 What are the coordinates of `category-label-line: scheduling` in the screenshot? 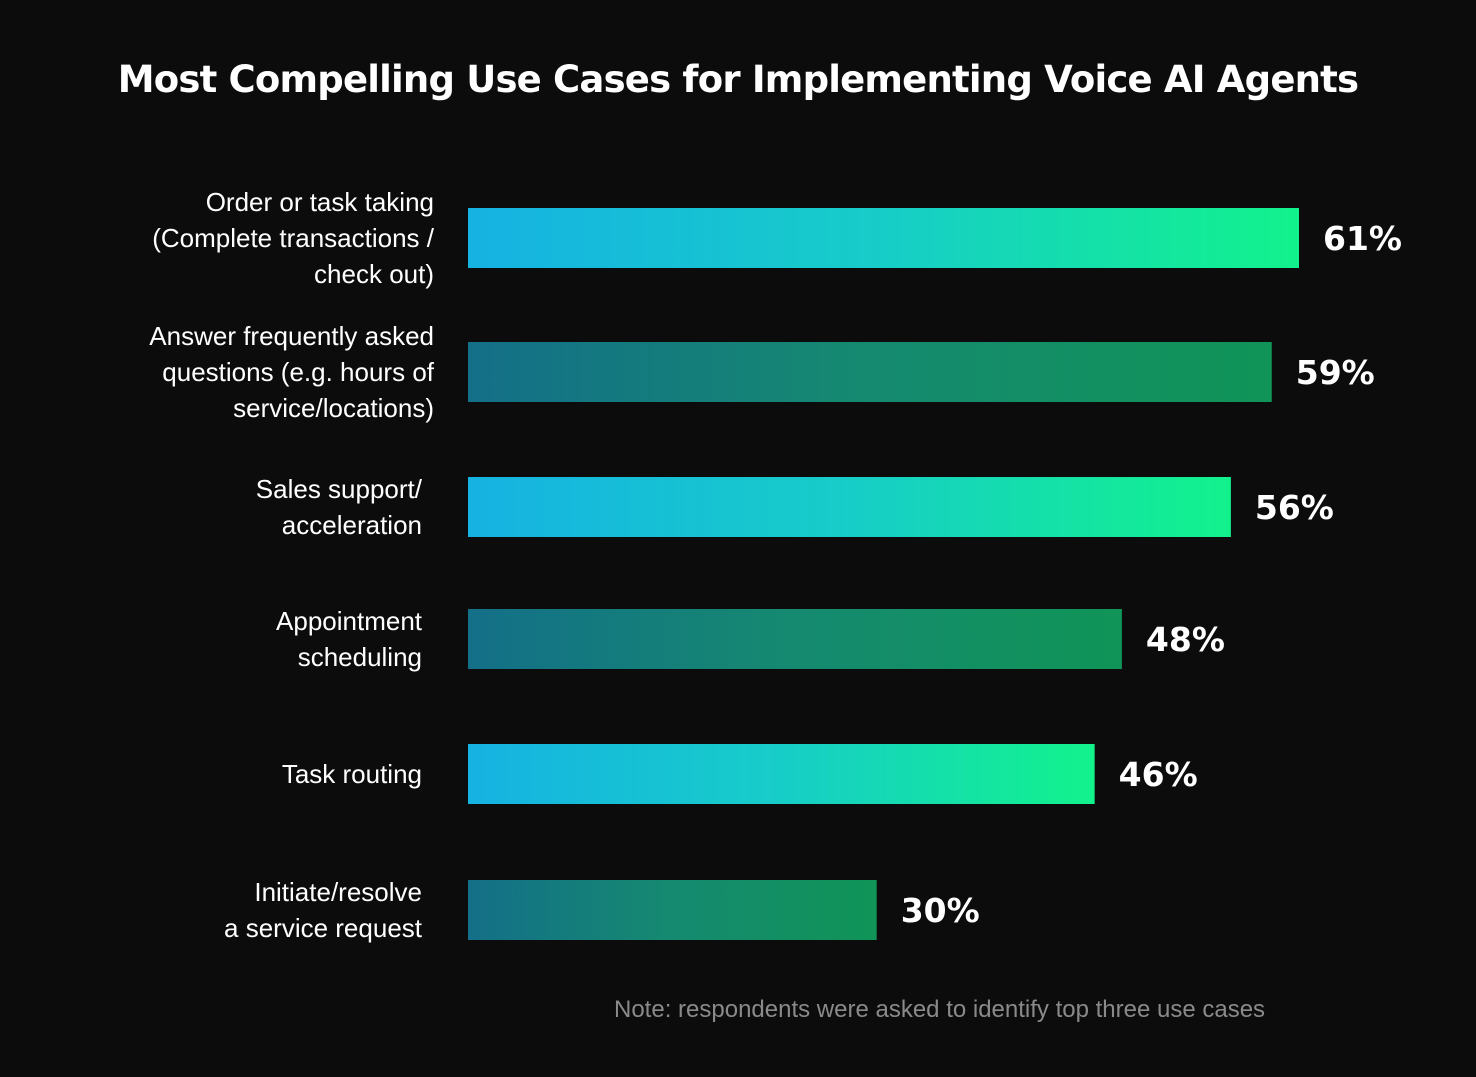 It's located at (360, 657).